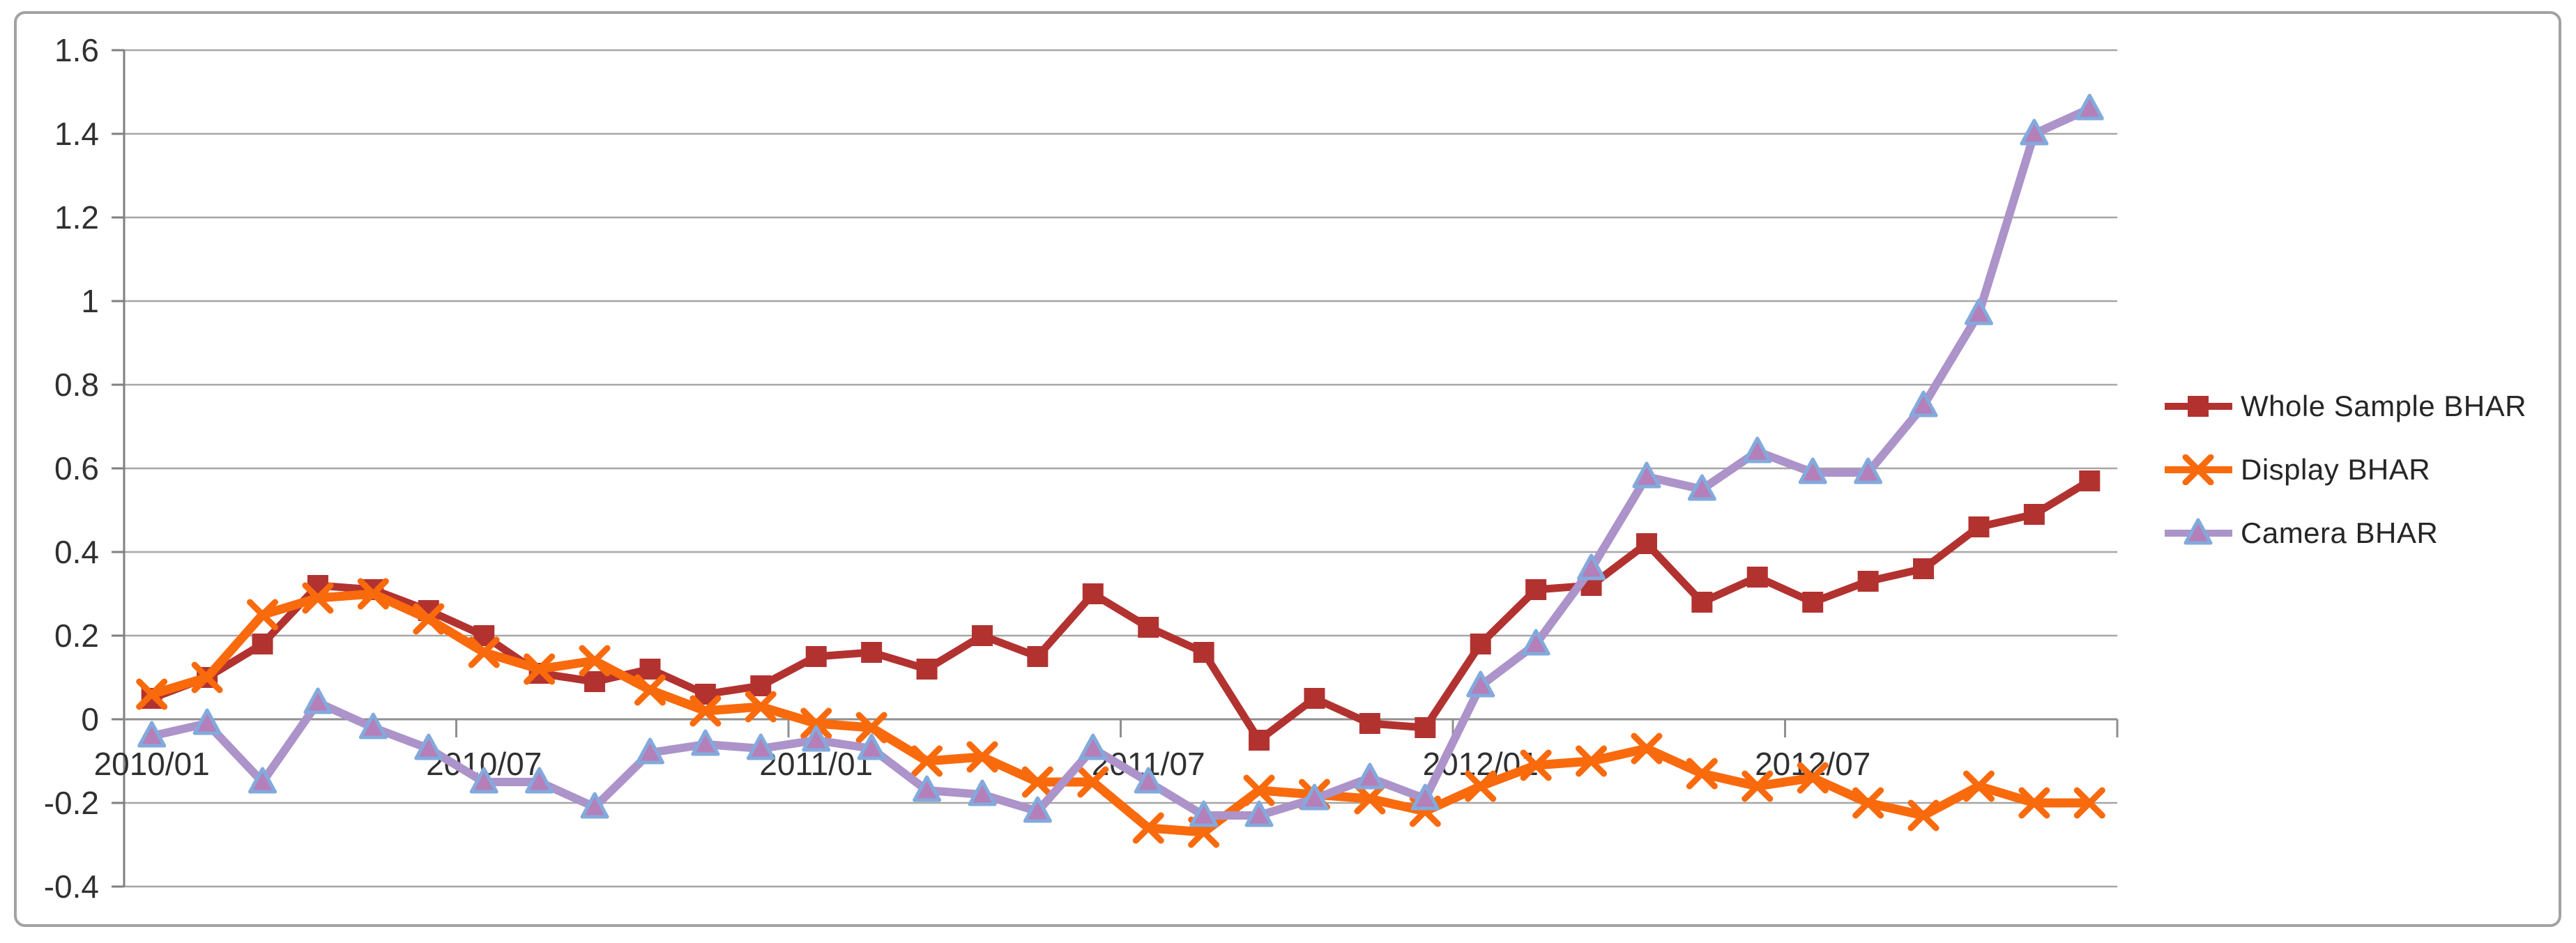 The width and height of the screenshot is (2576, 943). I want to click on y-axis-label: -0.2, so click(71, 803).